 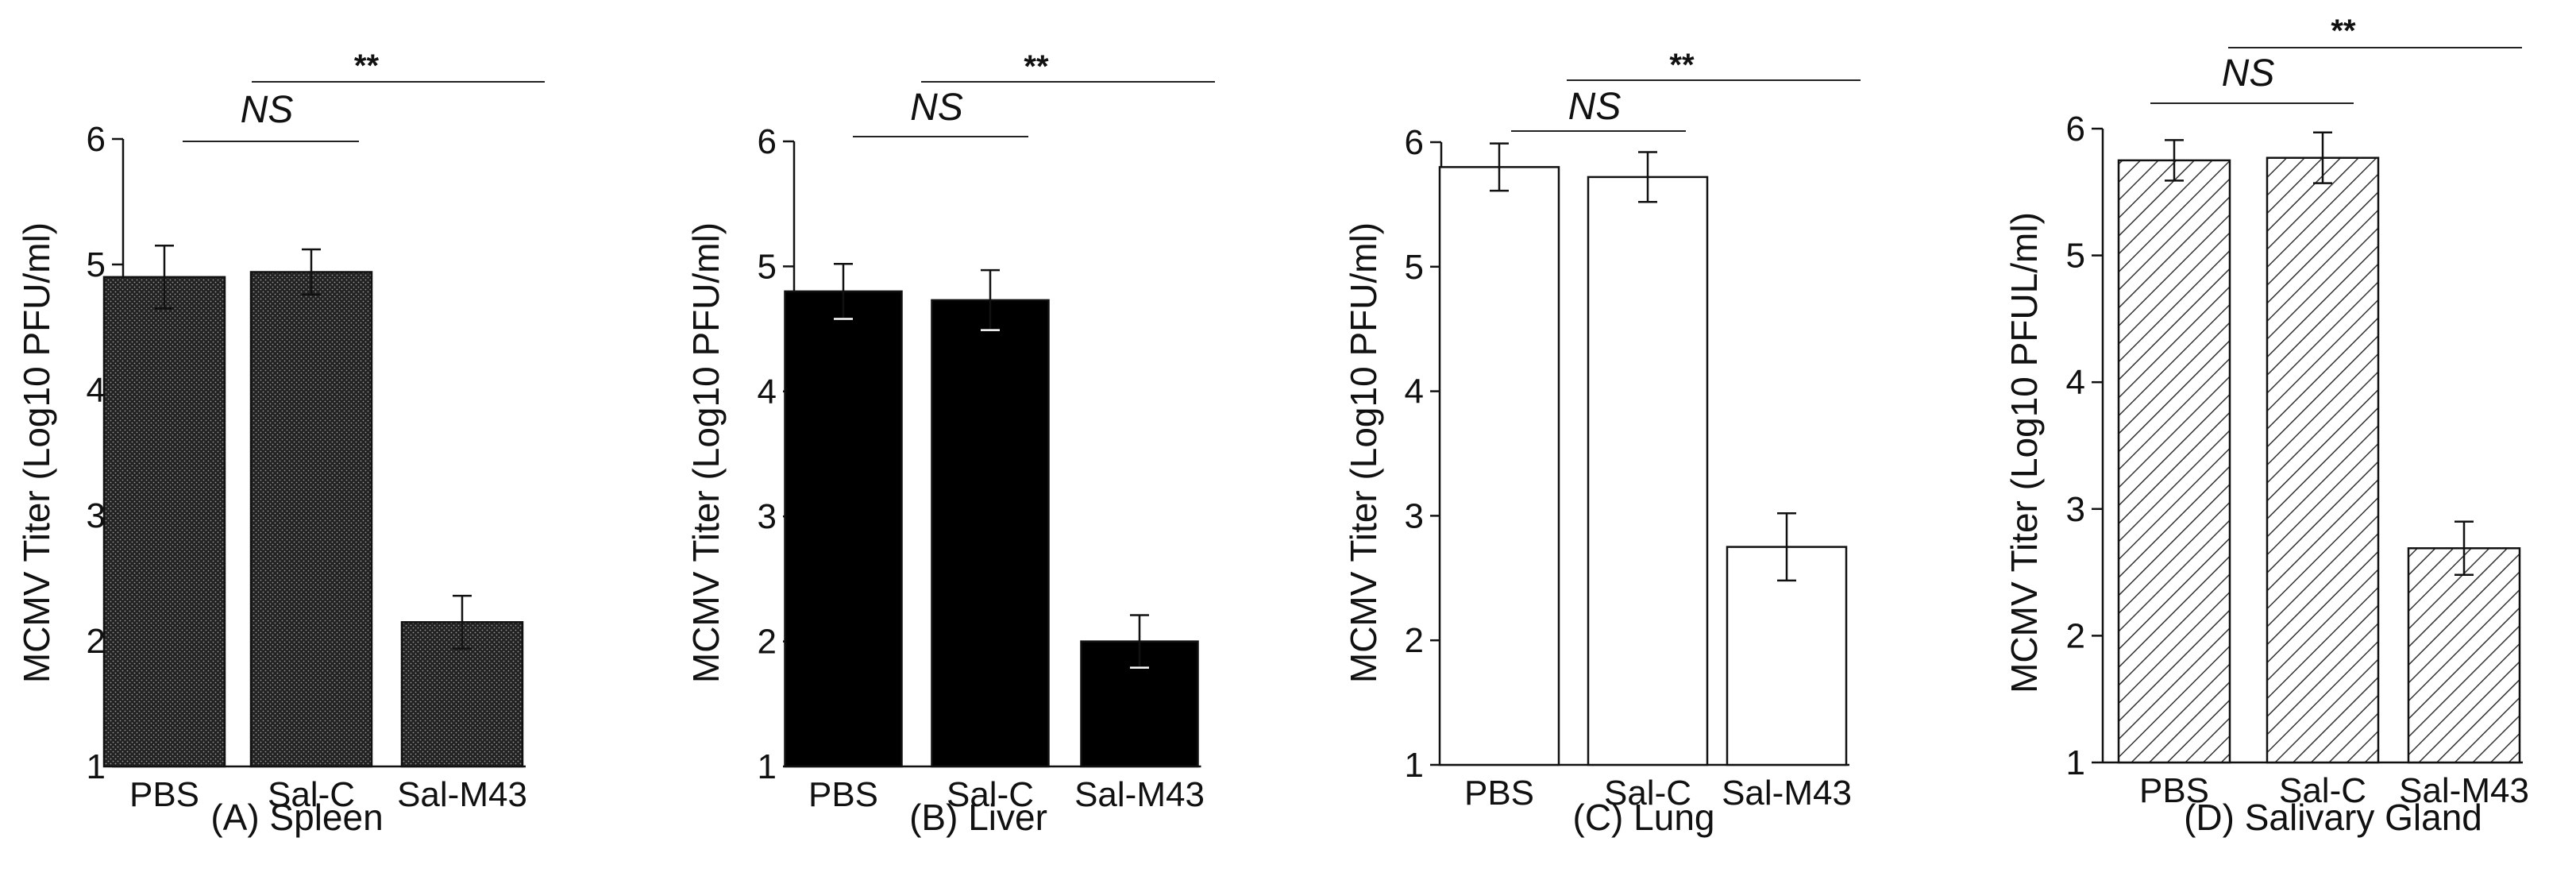 What do you see at coordinates (2333, 817) in the screenshot?
I see `panel-caption: (D) Salivary Gland` at bounding box center [2333, 817].